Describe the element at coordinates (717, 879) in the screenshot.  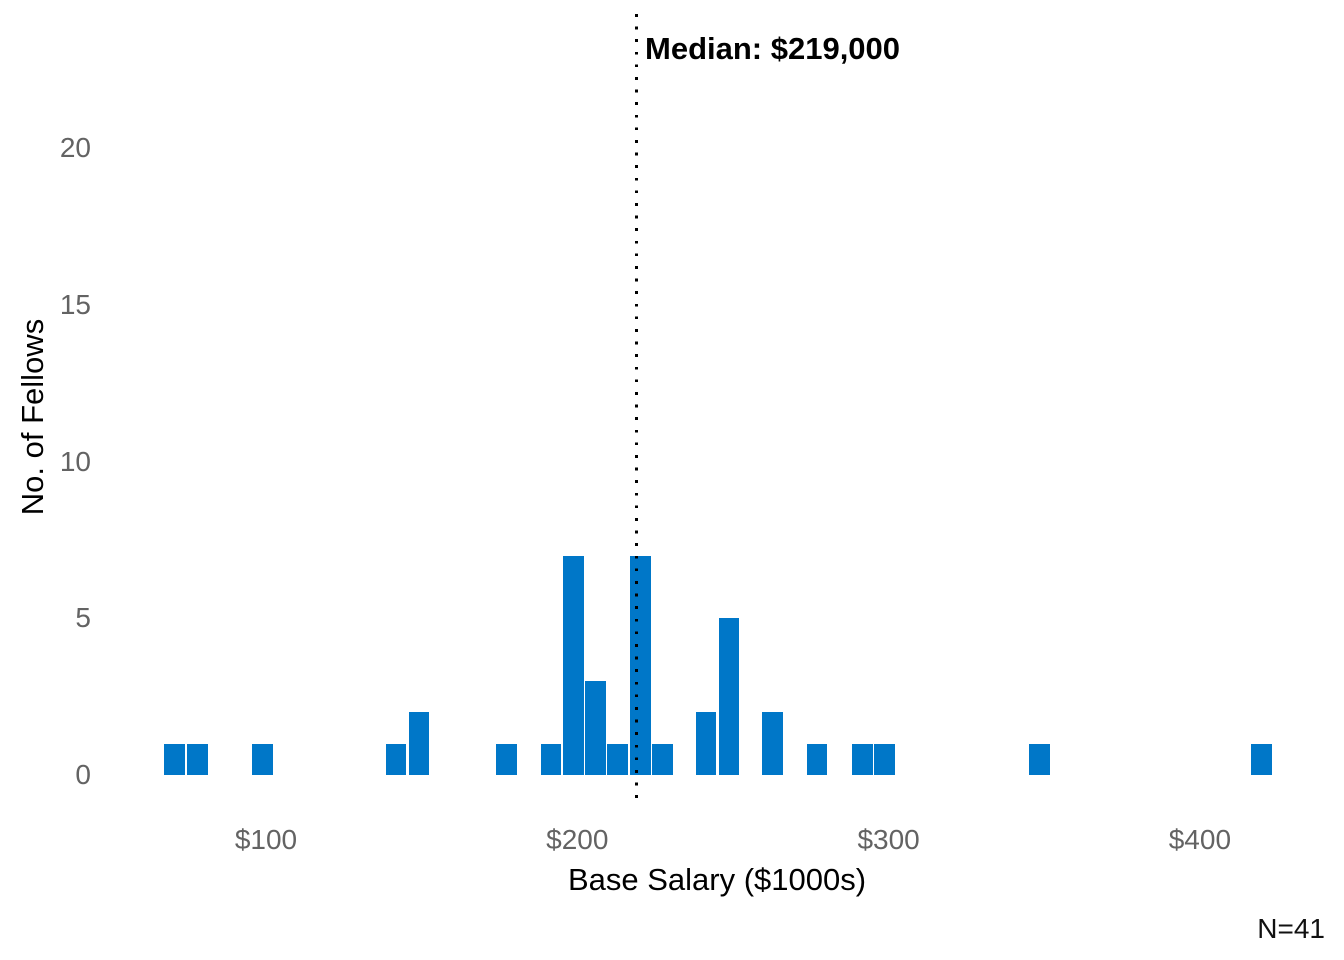
I see `x-axis-title: Base Salary ($1000s)` at that location.